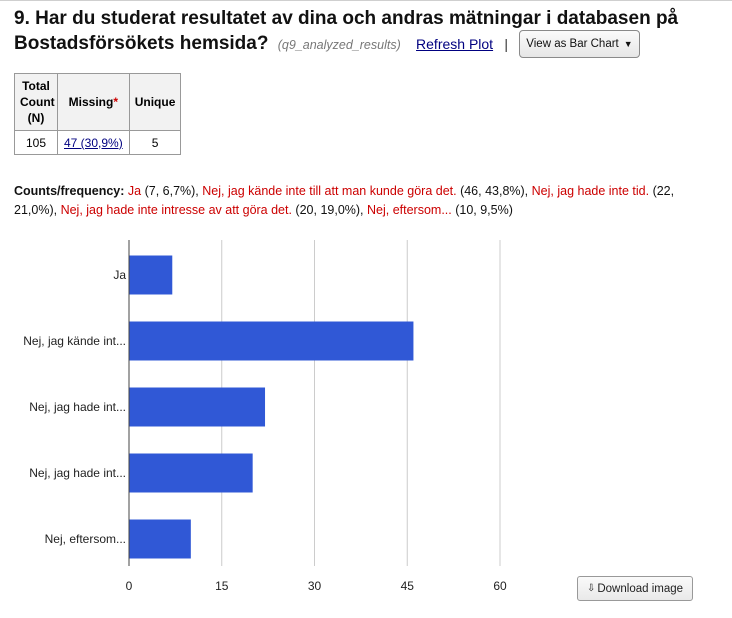 The image size is (732, 618). I want to click on count-item-detail: (10, 9,5%), so click(482, 210).